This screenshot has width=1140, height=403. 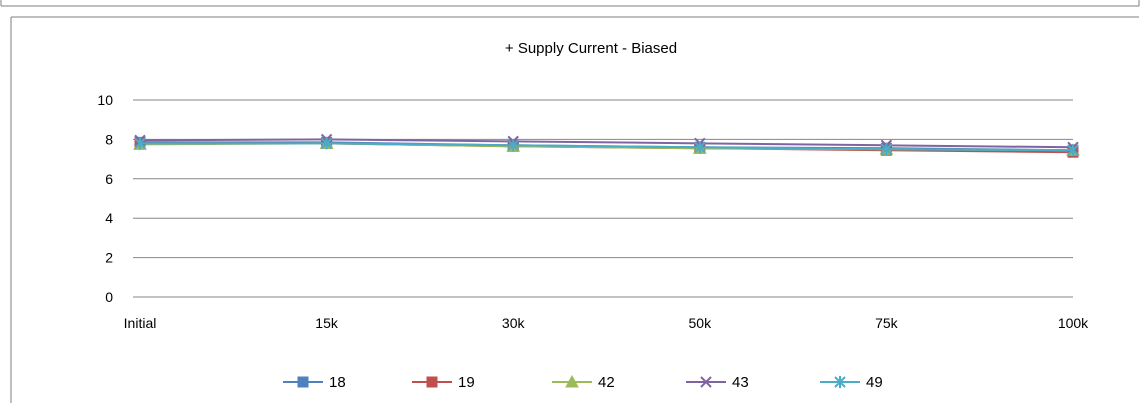 I want to click on legend-item-42: 42, so click(x=583, y=382).